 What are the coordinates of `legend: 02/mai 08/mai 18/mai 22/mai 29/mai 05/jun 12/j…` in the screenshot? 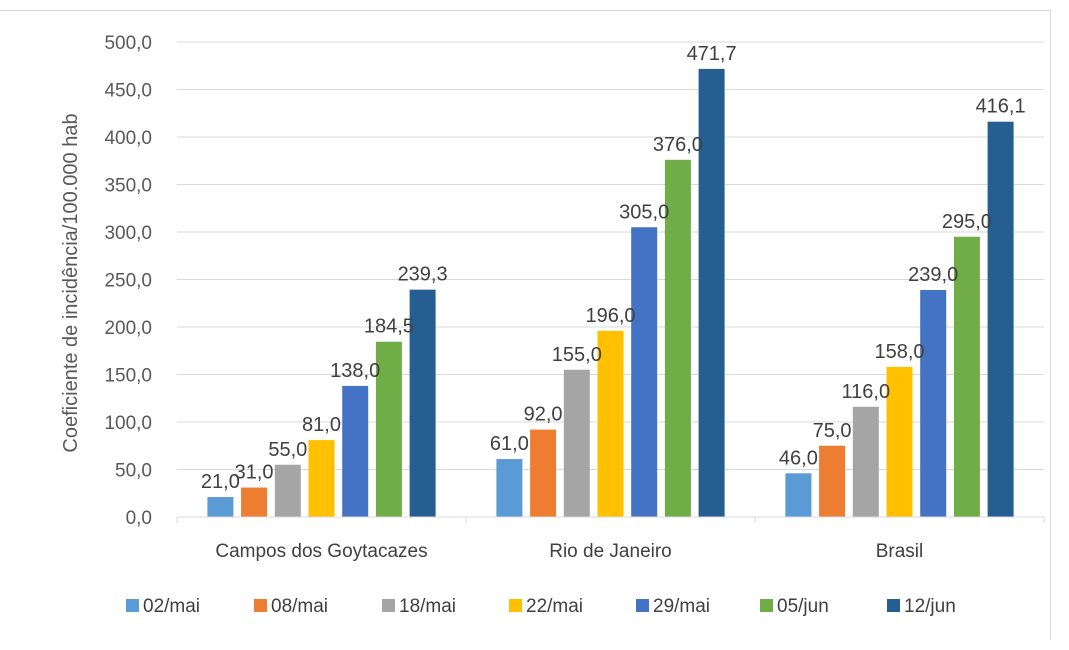 It's located at (541, 606).